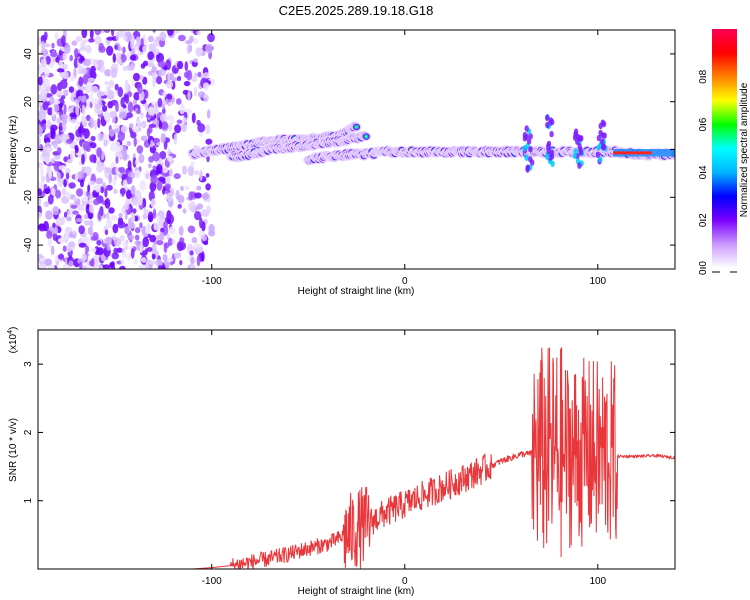  I want to click on bottom-x-tick-label: 100, so click(597, 581).